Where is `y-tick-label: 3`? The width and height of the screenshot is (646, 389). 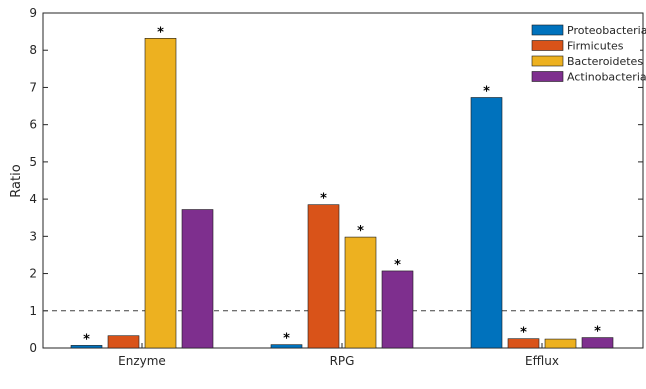
y-tick-label: 3 is located at coordinates (33, 236).